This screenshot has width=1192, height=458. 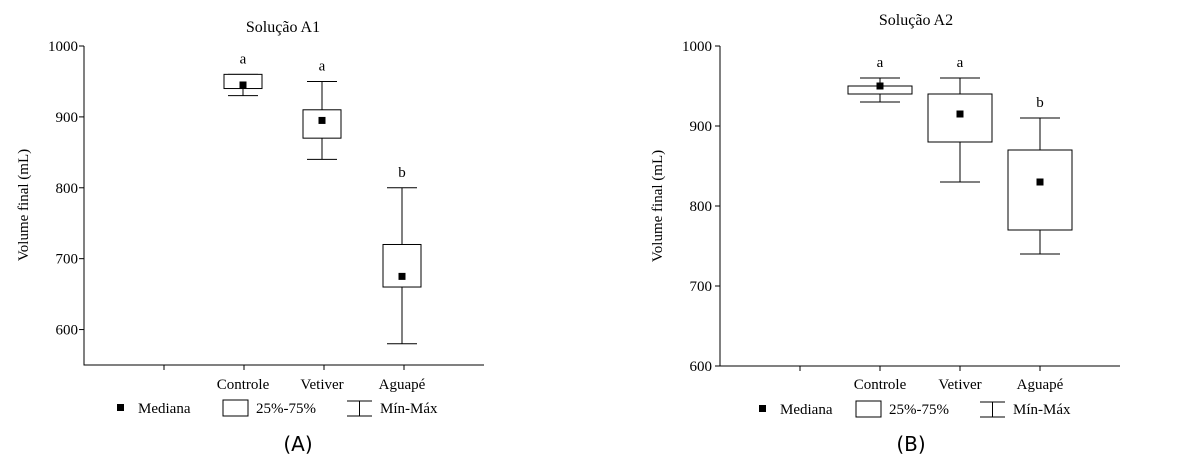 I want to click on chart-title-b: Solução A2, so click(x=916, y=20).